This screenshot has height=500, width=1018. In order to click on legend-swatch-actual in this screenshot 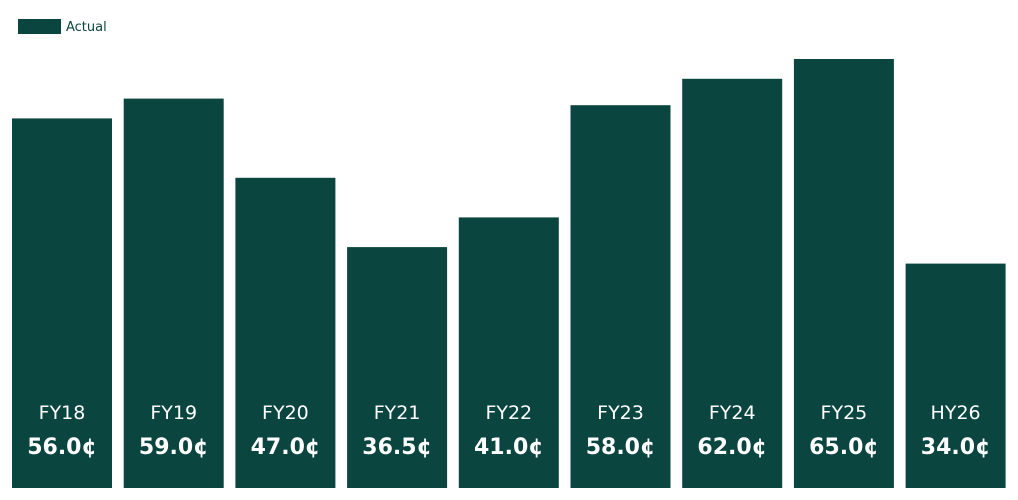, I will do `click(39, 26)`.